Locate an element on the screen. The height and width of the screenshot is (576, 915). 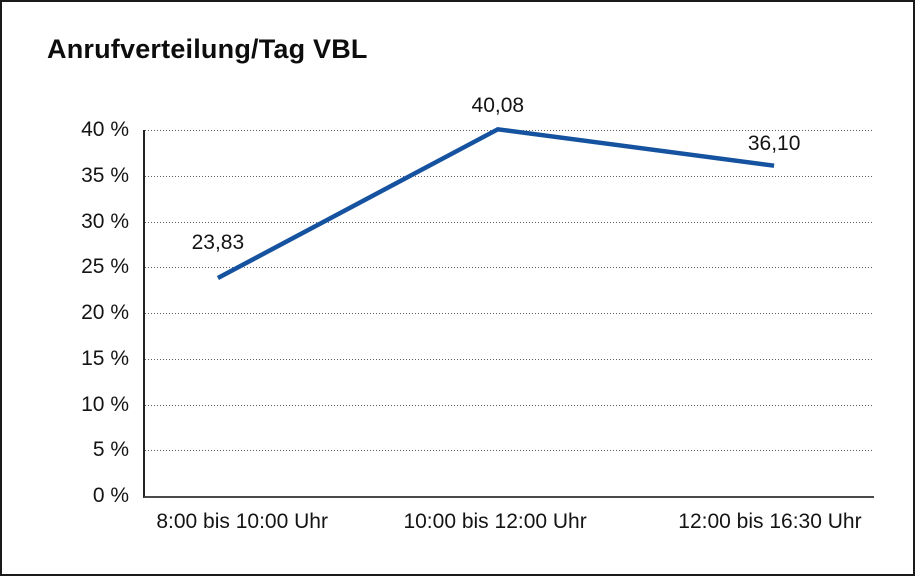
data-point-label: 23,83 is located at coordinates (218, 242).